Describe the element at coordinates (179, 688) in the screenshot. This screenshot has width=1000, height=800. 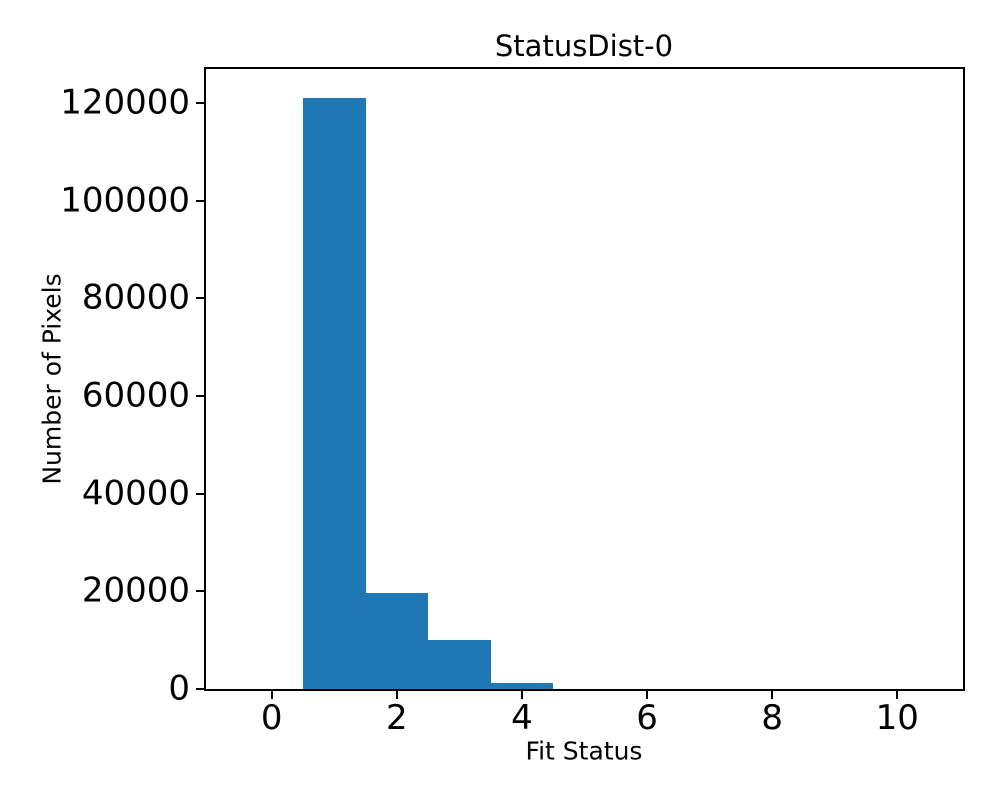
I see `y-tick-label: 0` at that location.